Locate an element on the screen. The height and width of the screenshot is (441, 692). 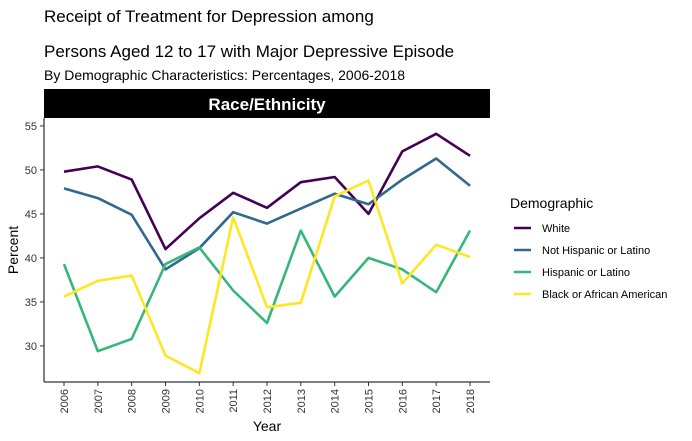
facet-strip-label: Race/Ethnicity is located at coordinates (267, 104).